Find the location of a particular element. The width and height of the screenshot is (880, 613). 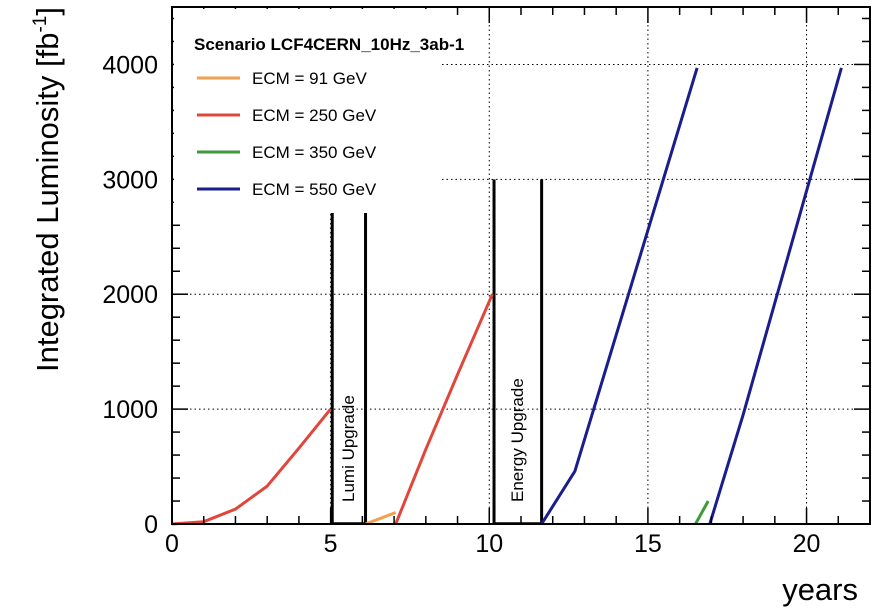

y-tick-label: 0 is located at coordinates (151, 525).